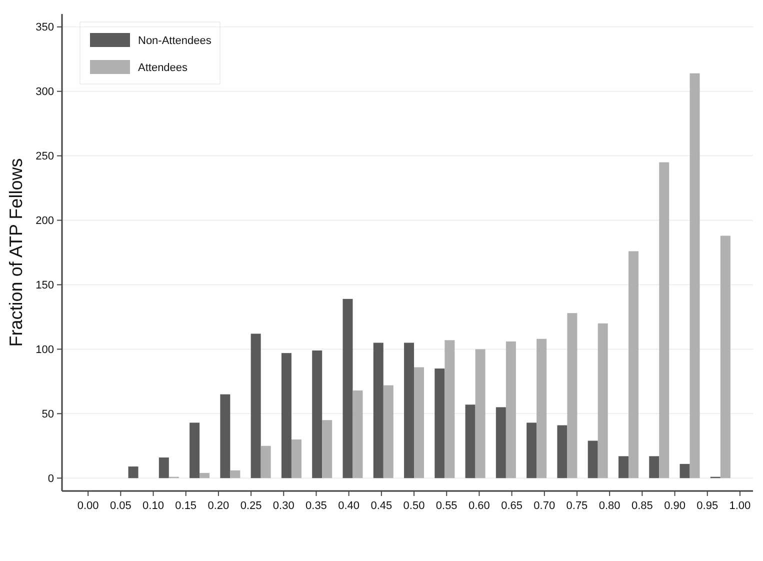  What do you see at coordinates (175, 40) in the screenshot?
I see `legend-label: Non-Attendees` at bounding box center [175, 40].